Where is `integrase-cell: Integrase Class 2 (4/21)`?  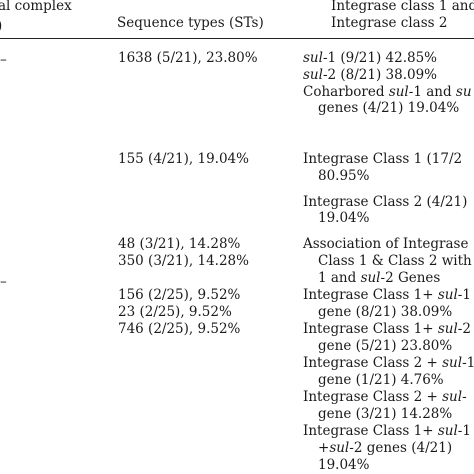
integrase-cell: Integrase Class 2 (4/21) is located at coordinates (385, 202).